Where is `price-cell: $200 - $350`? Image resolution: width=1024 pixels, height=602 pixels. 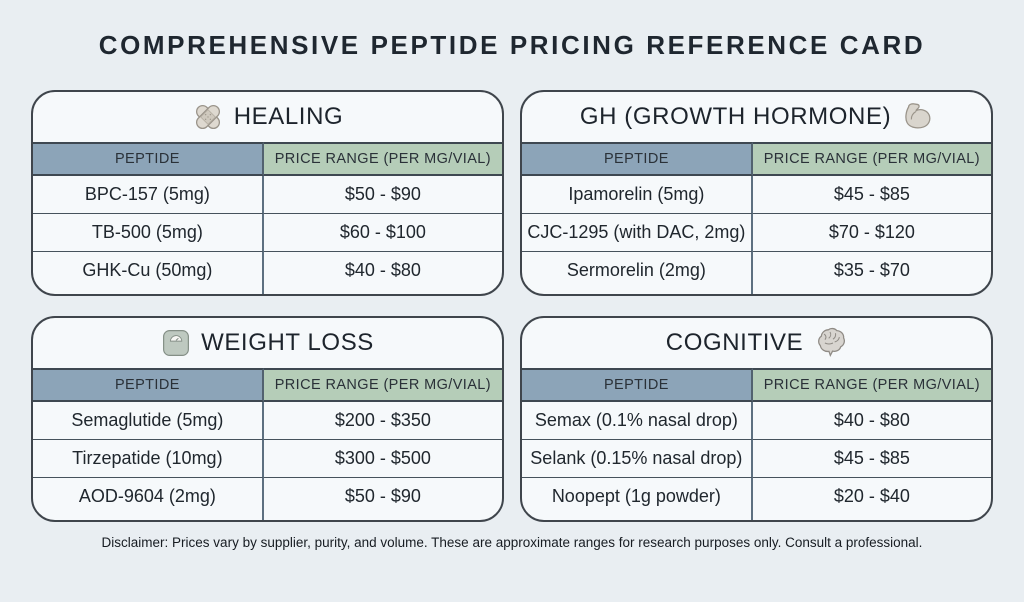 price-cell: $200 - $350 is located at coordinates (382, 421).